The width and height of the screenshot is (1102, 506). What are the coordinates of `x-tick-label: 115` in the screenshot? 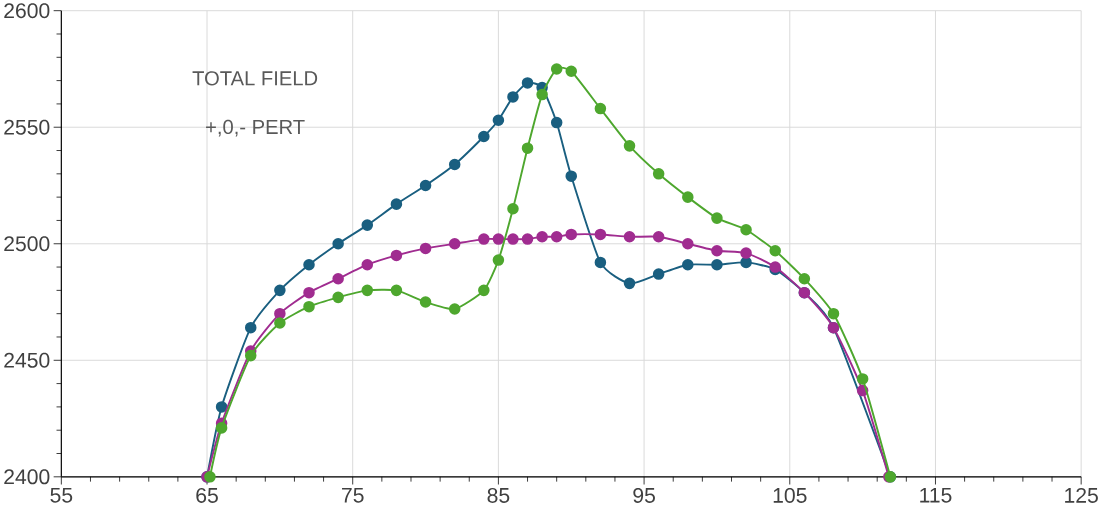 It's located at (936, 495).